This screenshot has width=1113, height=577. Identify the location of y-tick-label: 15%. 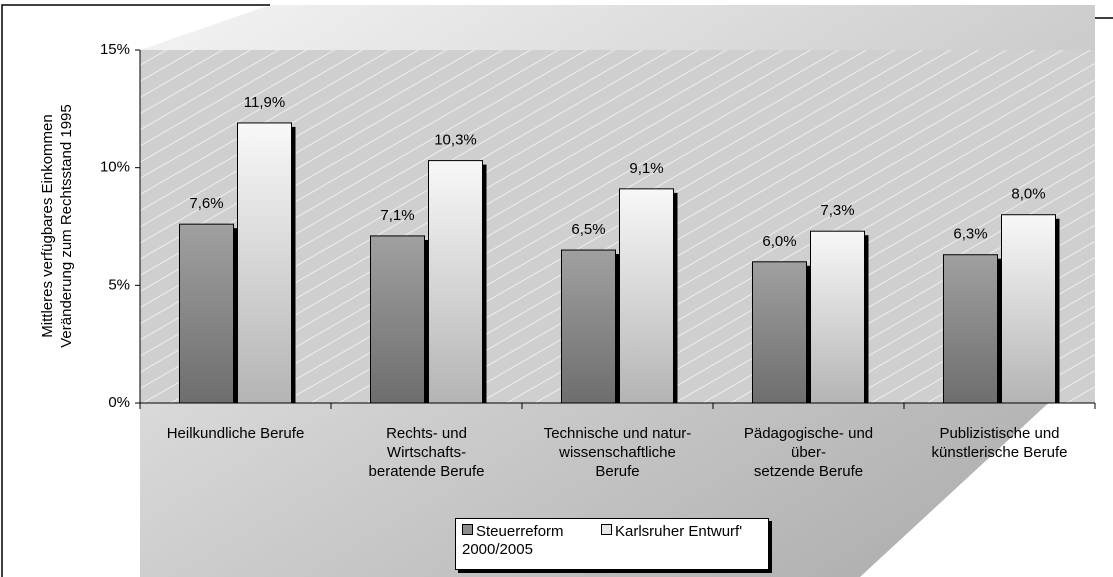
(115, 49).